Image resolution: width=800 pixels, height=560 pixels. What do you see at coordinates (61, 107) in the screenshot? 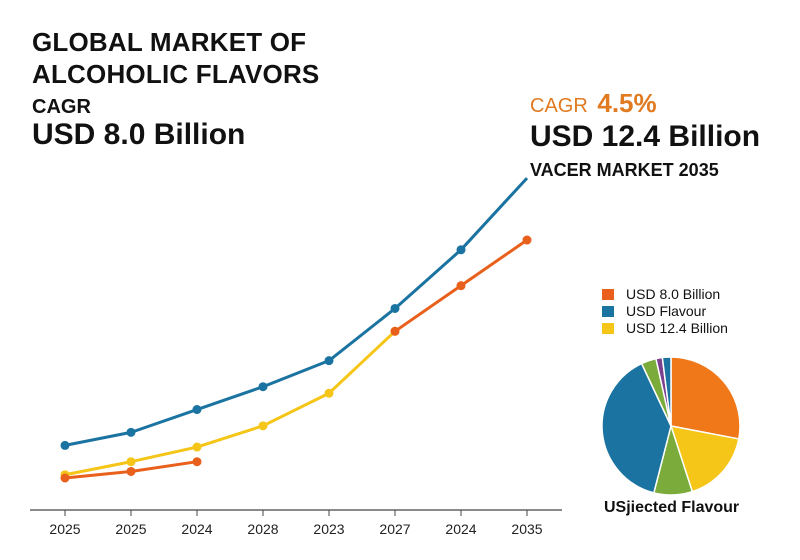
I see `start-cagr-label: CAGR` at bounding box center [61, 107].